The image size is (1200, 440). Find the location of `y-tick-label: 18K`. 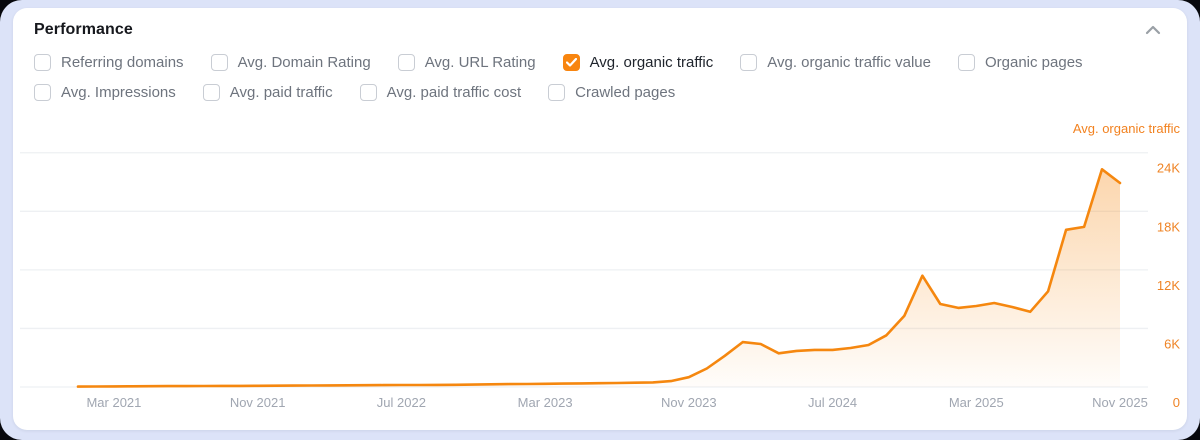

y-tick-label: 18K is located at coordinates (1168, 226).